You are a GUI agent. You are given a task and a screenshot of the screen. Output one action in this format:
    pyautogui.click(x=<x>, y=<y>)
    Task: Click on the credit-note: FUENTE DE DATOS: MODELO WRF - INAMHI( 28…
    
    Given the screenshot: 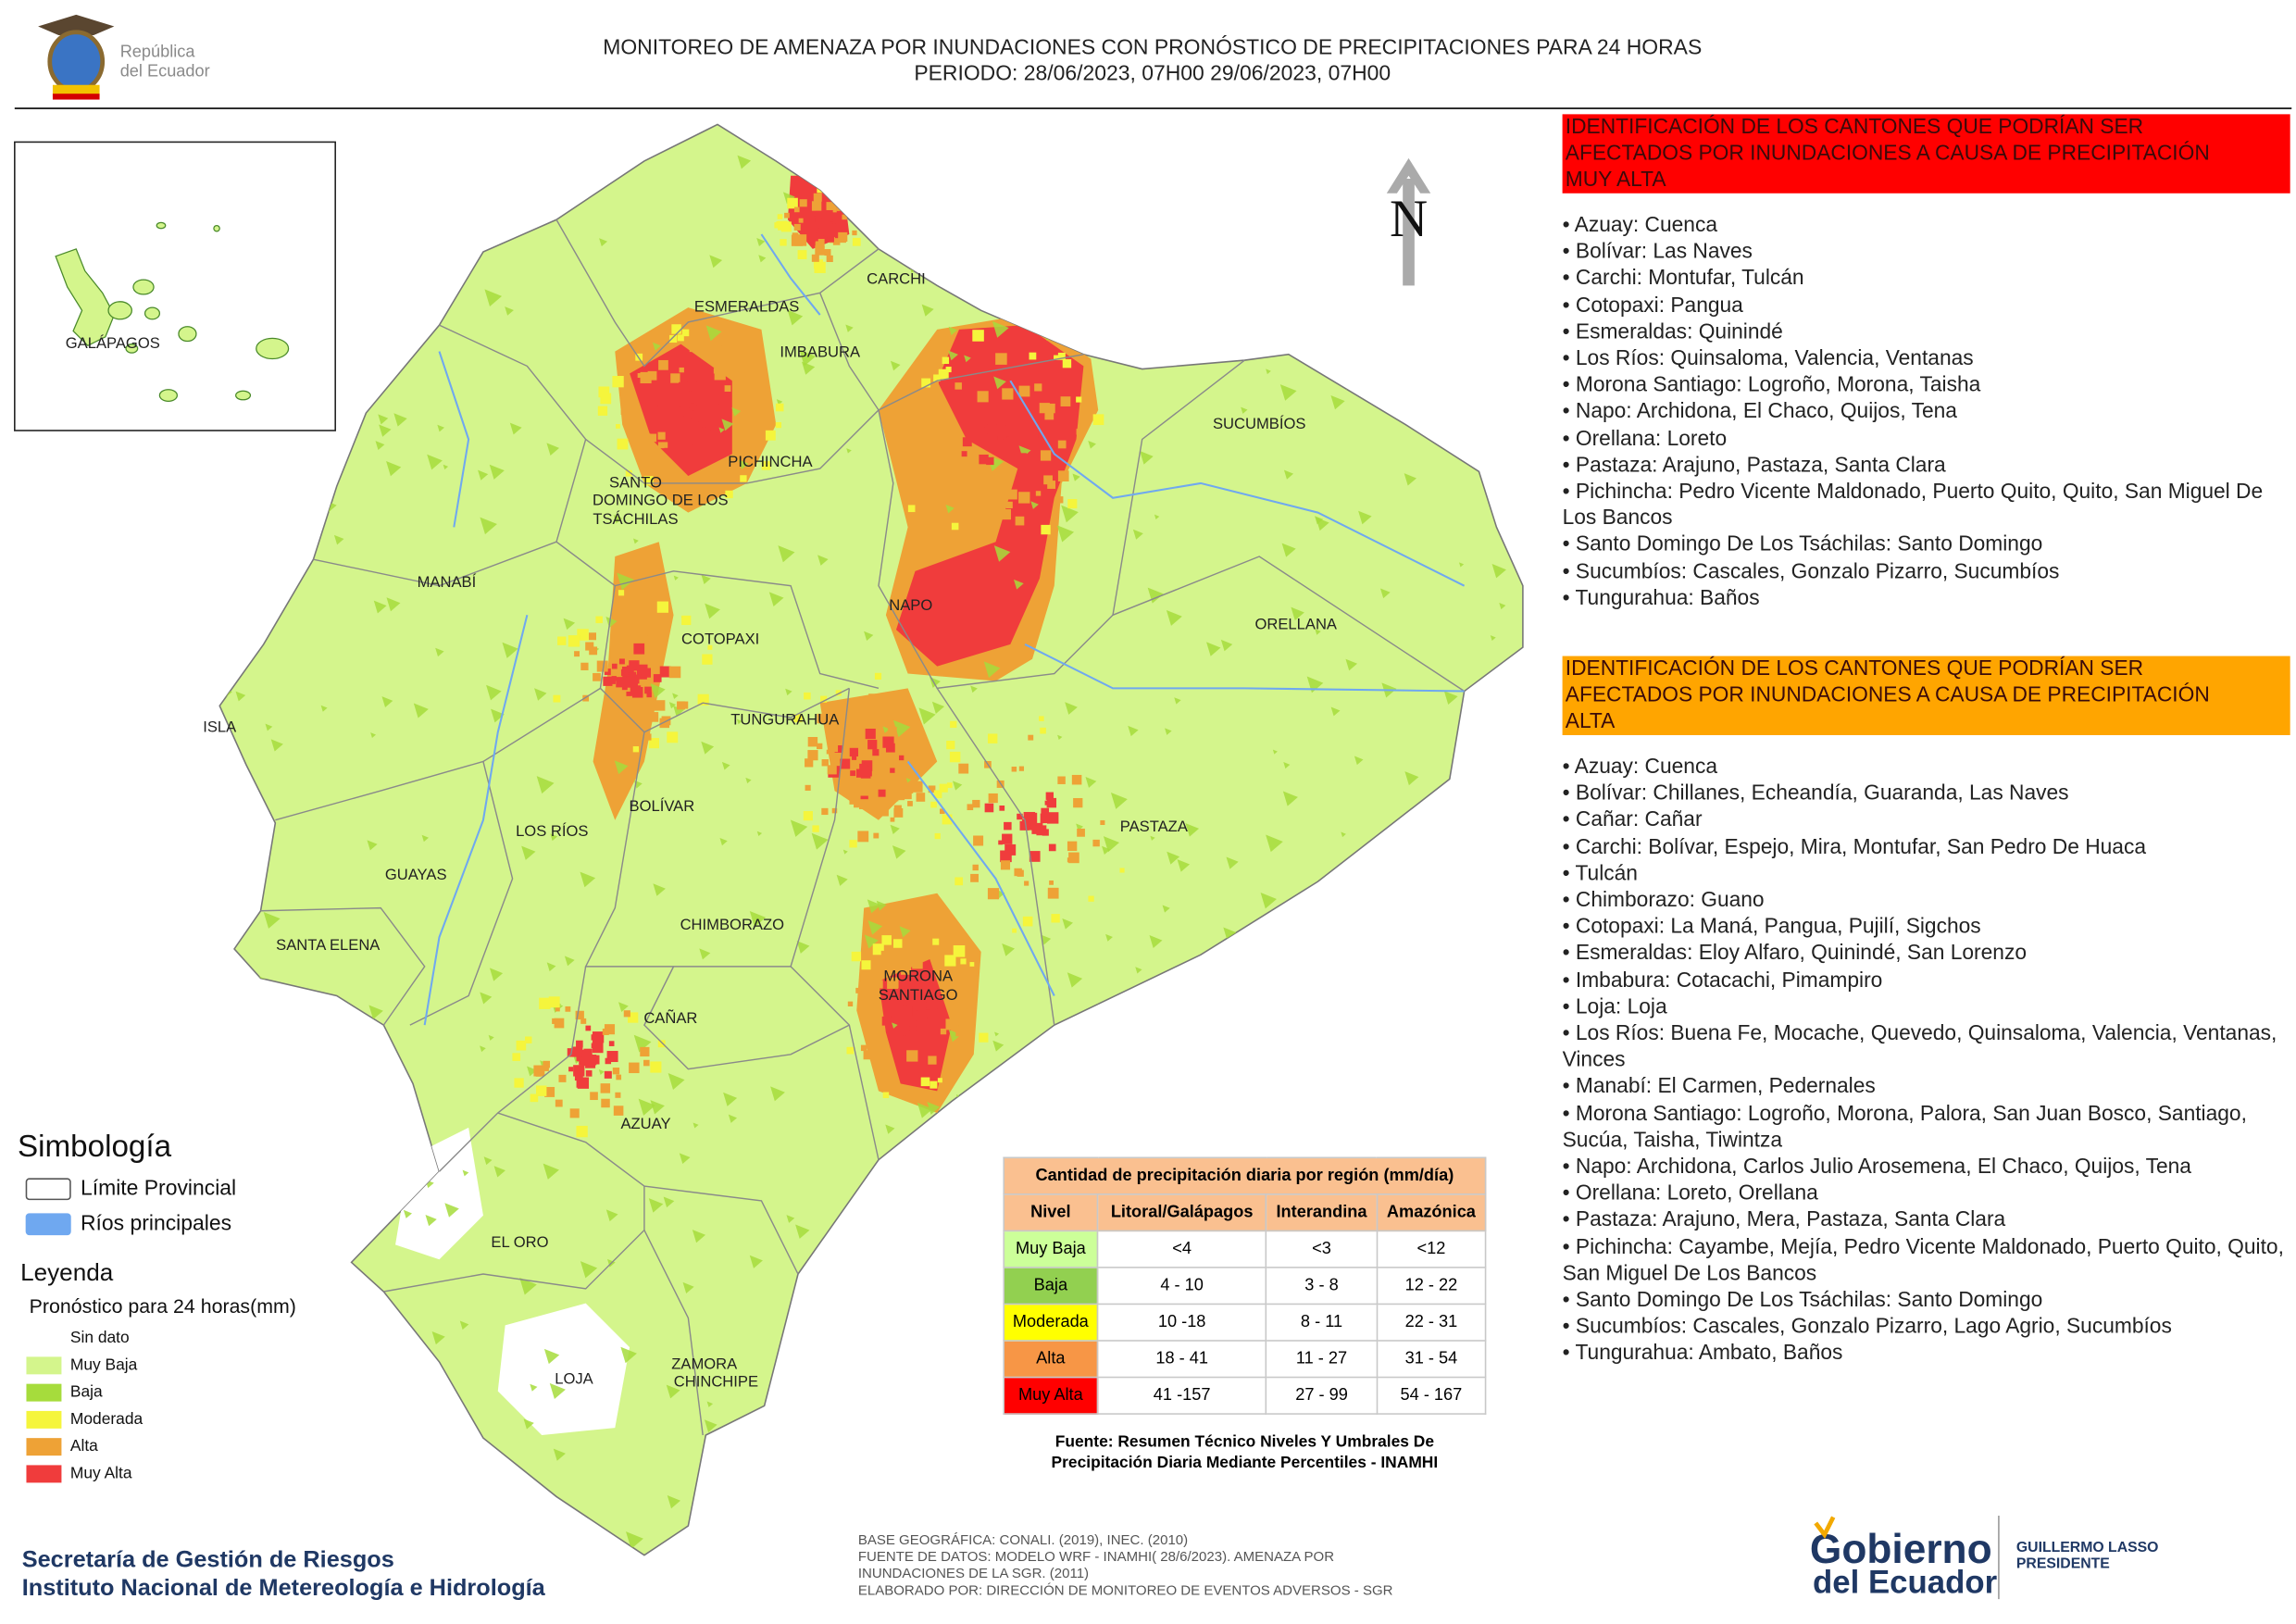 What is the action you would take?
    pyautogui.click(x=1096, y=1557)
    